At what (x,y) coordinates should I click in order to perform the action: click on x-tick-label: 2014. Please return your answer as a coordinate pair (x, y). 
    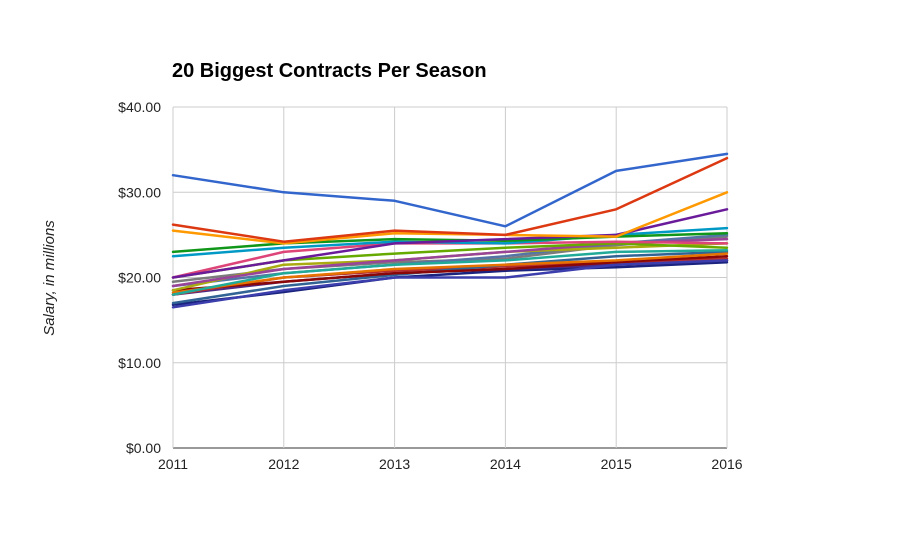
    Looking at the image, I should click on (505, 464).